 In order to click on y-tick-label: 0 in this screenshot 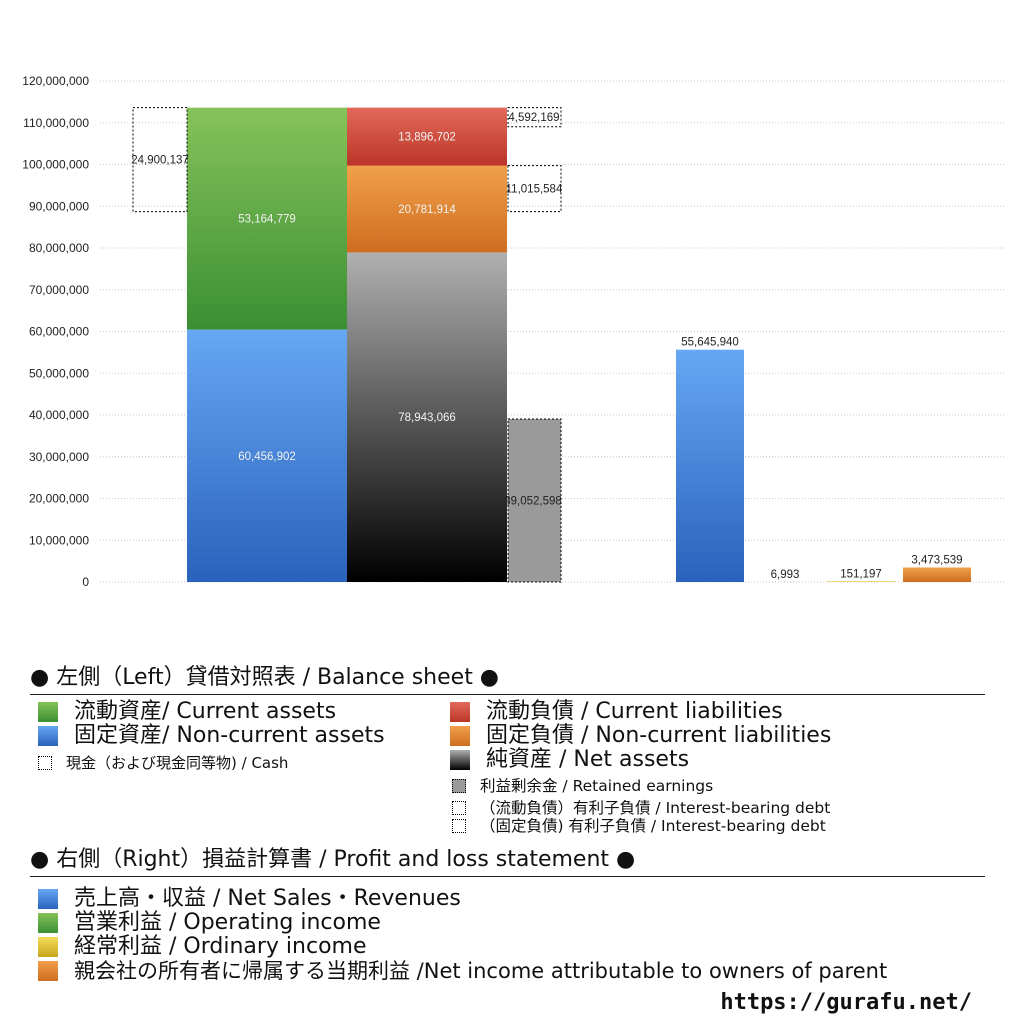, I will do `click(85, 582)`.